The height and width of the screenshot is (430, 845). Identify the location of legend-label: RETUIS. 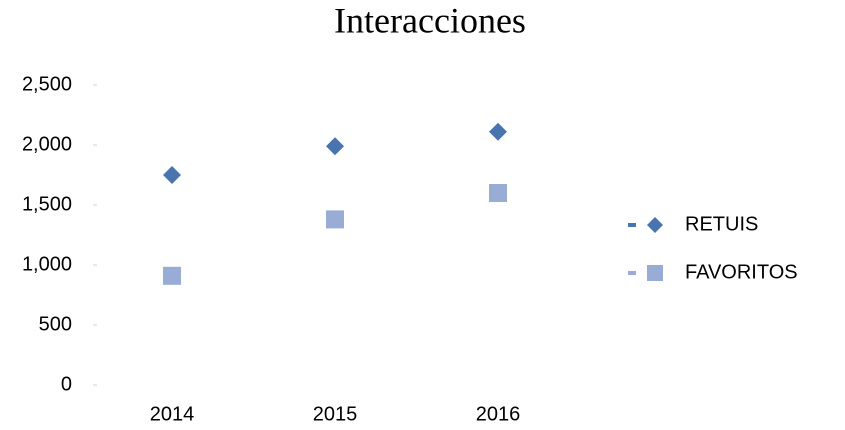
(721, 224).